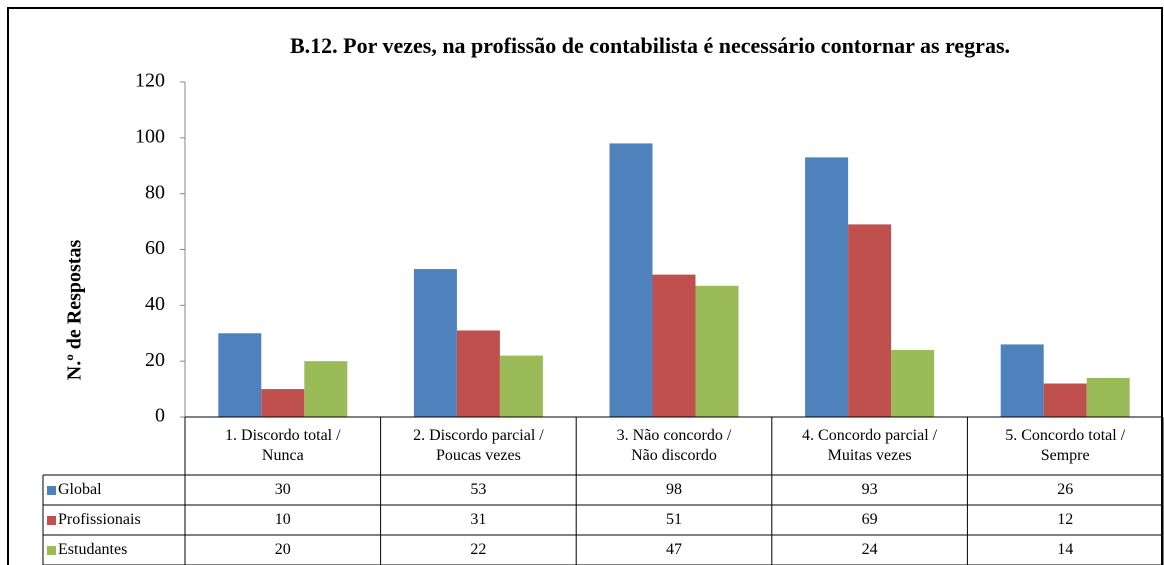 The image size is (1164, 565). What do you see at coordinates (282, 489) in the screenshot?
I see `table-value: 30` at bounding box center [282, 489].